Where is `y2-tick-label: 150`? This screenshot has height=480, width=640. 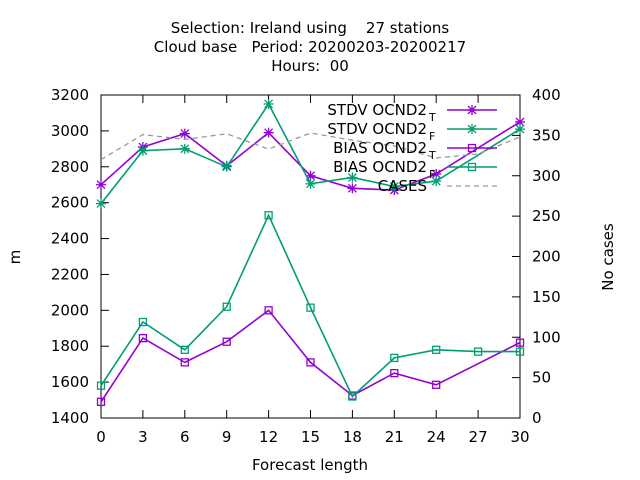 y2-tick-label: 150 is located at coordinates (546, 297).